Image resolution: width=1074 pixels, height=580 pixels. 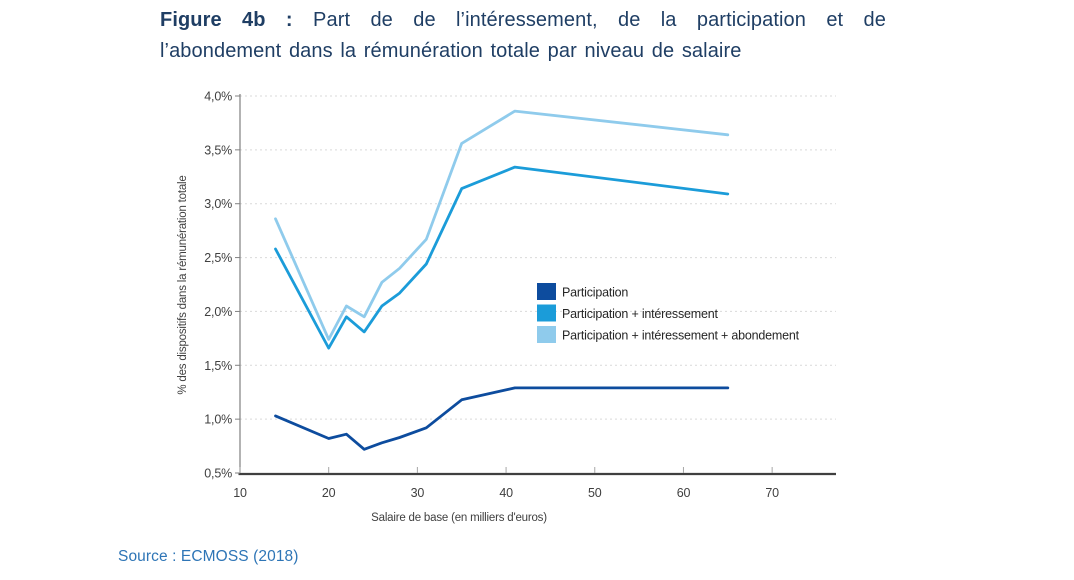 What do you see at coordinates (218, 312) in the screenshot?
I see `y-tick-label: 2,0%` at bounding box center [218, 312].